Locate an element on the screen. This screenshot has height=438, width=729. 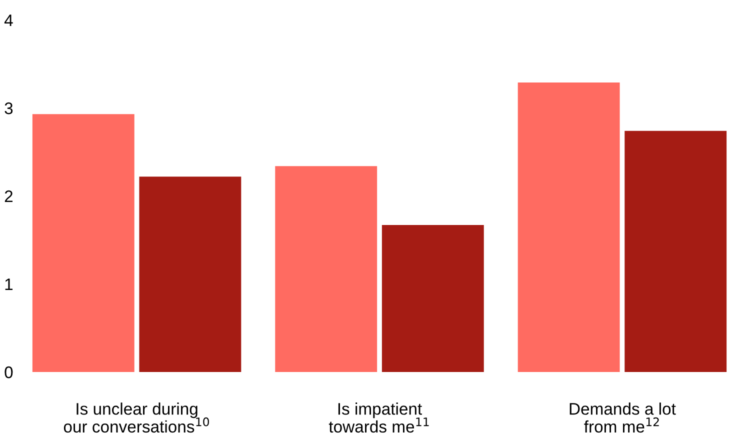
x-tick-label: Demands a lot from me$^{12}$ is located at coordinates (623, 417).